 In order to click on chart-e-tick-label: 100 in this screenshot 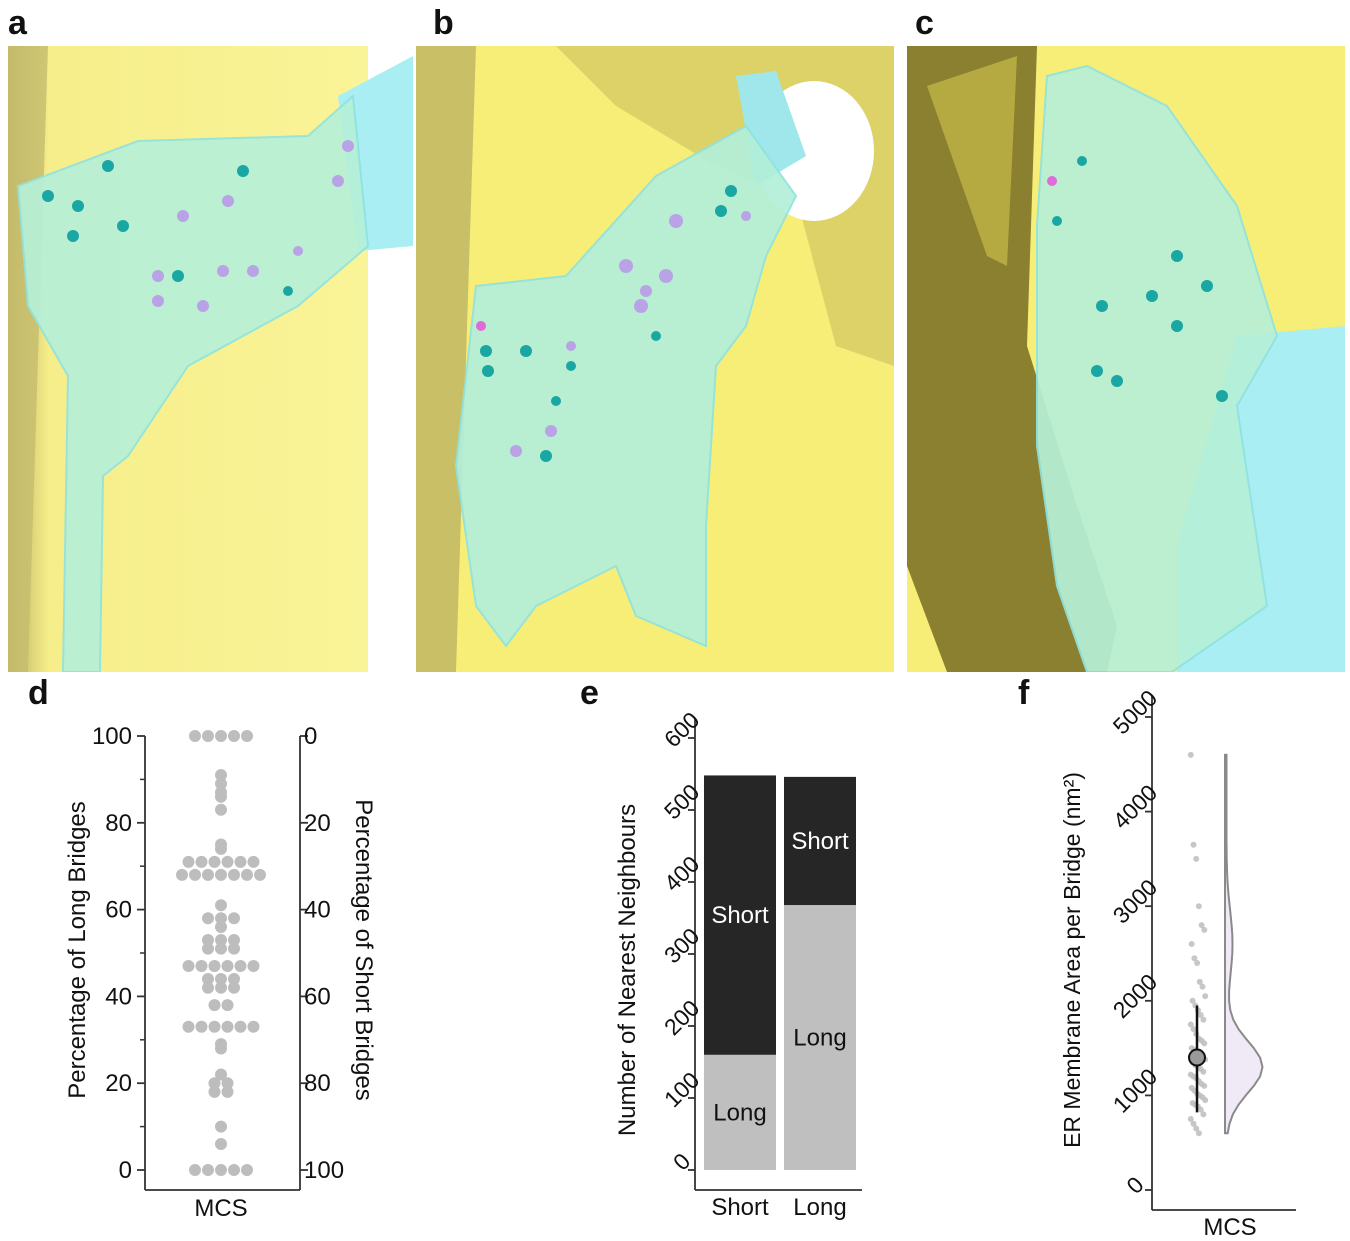, I will do `click(682, 1090)`.